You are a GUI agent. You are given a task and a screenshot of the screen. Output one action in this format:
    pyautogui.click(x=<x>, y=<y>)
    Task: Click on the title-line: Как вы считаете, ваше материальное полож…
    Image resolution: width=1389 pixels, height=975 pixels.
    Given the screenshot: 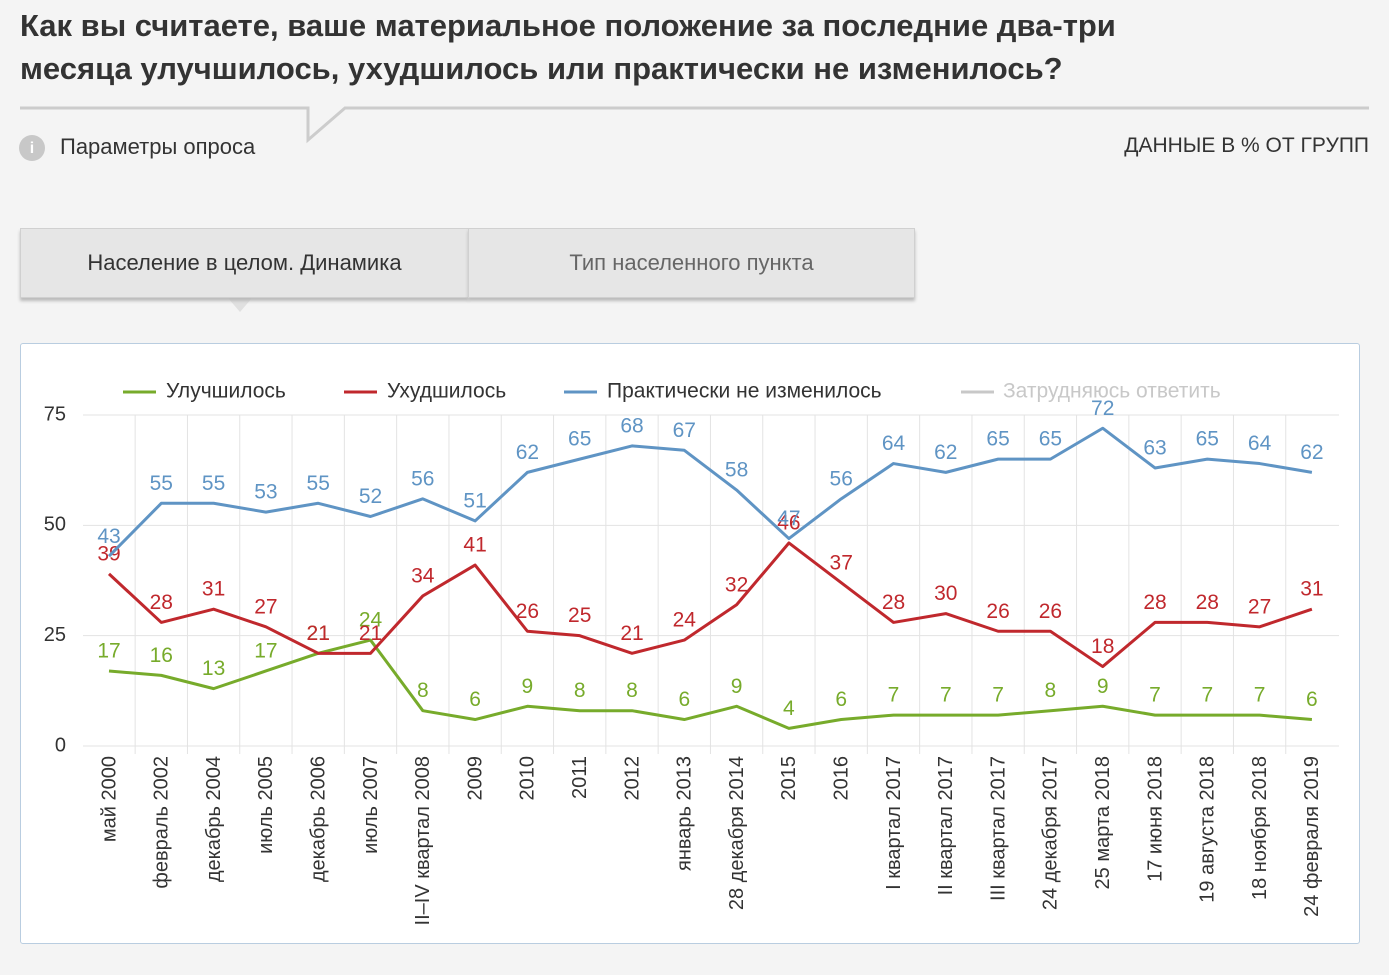 What is the action you would take?
    pyautogui.click(x=568, y=25)
    